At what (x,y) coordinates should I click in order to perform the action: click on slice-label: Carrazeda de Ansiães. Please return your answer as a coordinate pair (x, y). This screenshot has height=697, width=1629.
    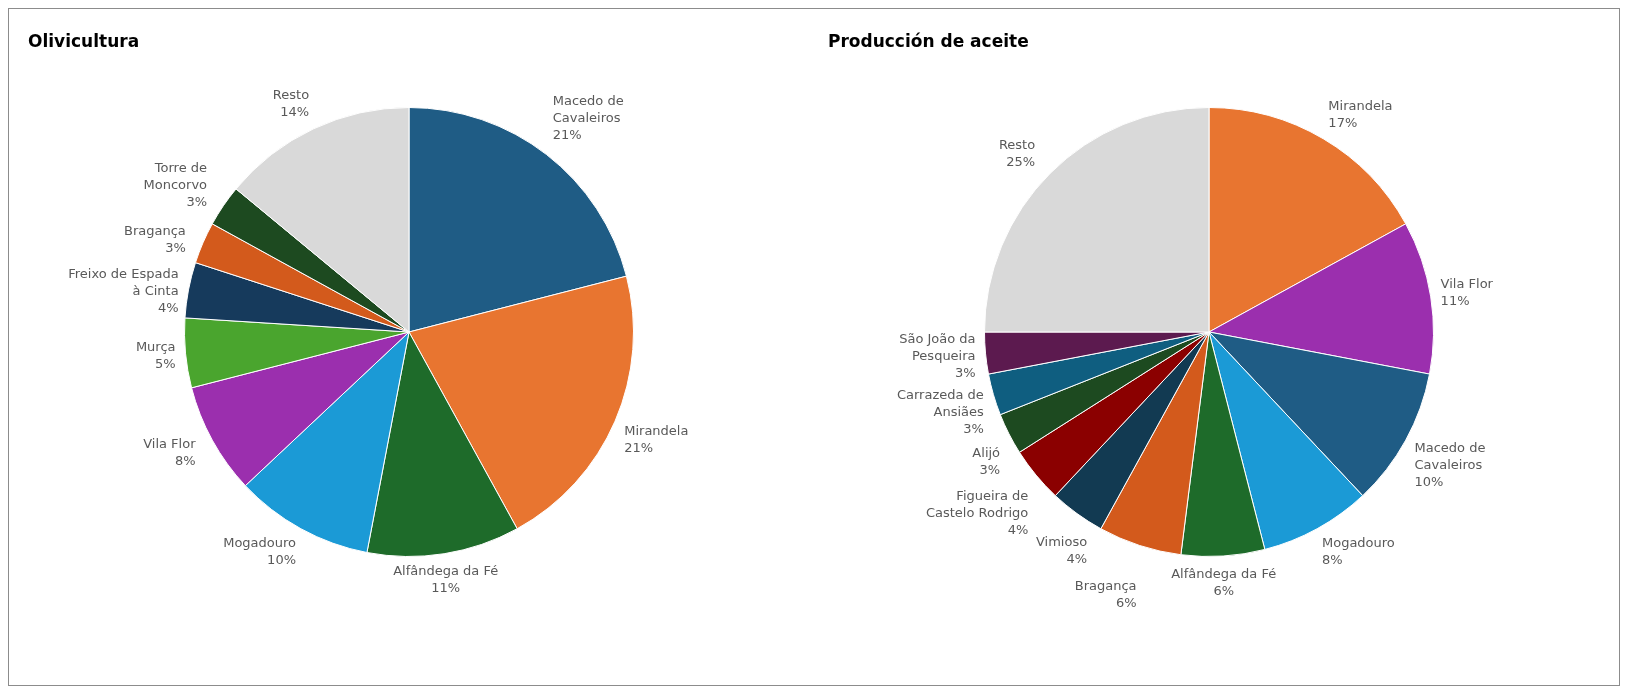
    Looking at the image, I should click on (940, 402).